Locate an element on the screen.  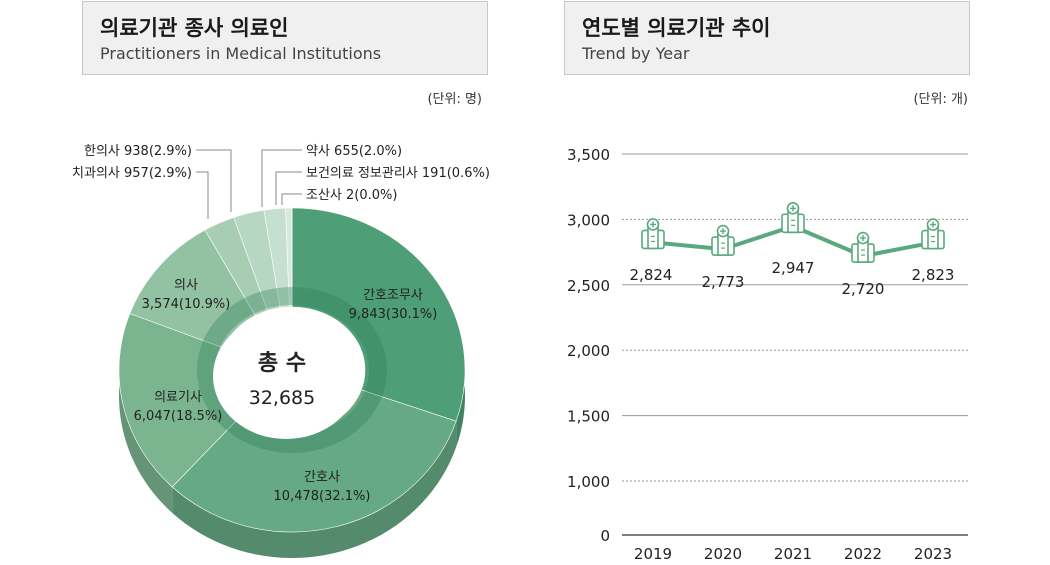
right-title-box: 연도별 의료기관 추이 Trend by Year is located at coordinates (767, 38).